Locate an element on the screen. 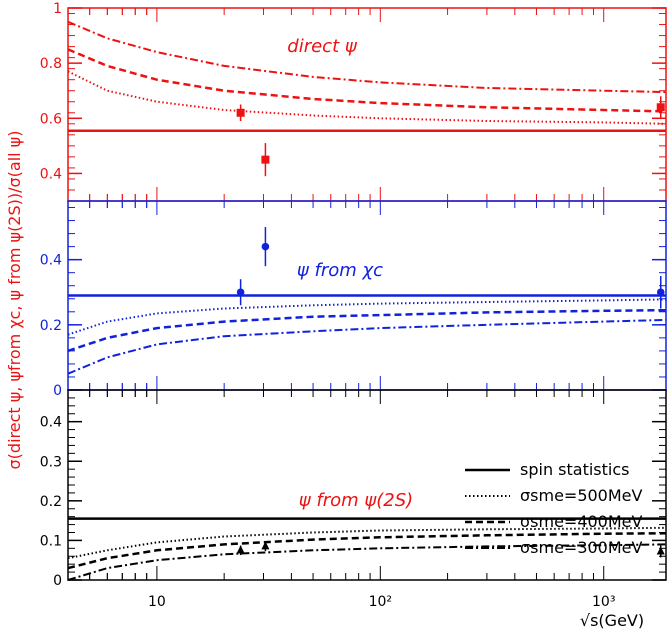 The height and width of the screenshot is (631, 671). ytick-label-psi2s-0: 0 is located at coordinates (57, 581).